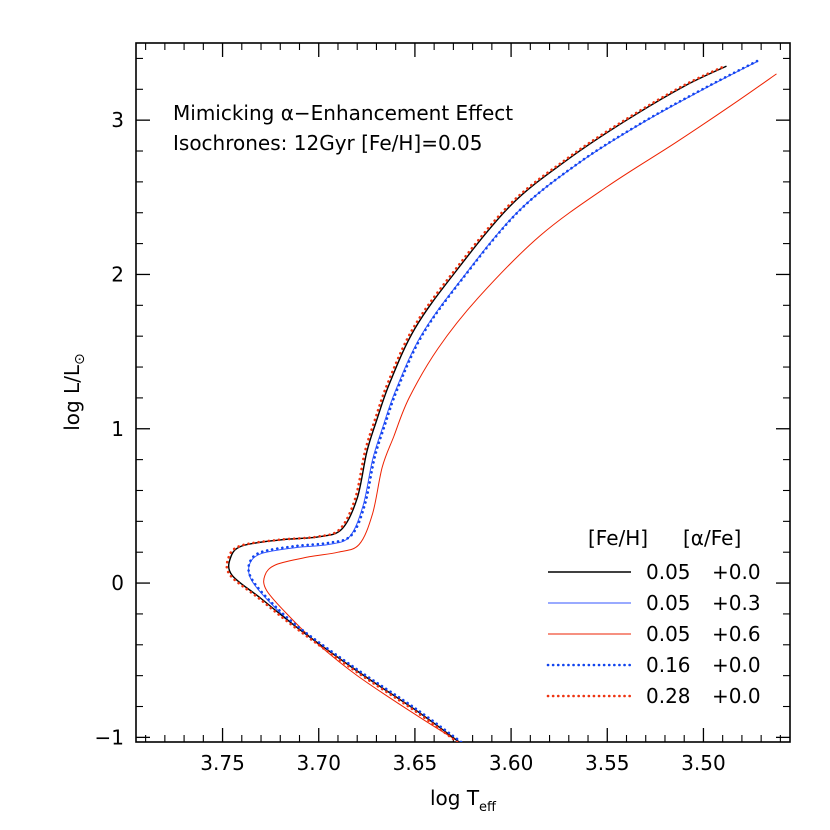 The width and height of the screenshot is (830, 830). I want to click on annotation-title: Mimicking α−Enhancement Effect, so click(343, 113).